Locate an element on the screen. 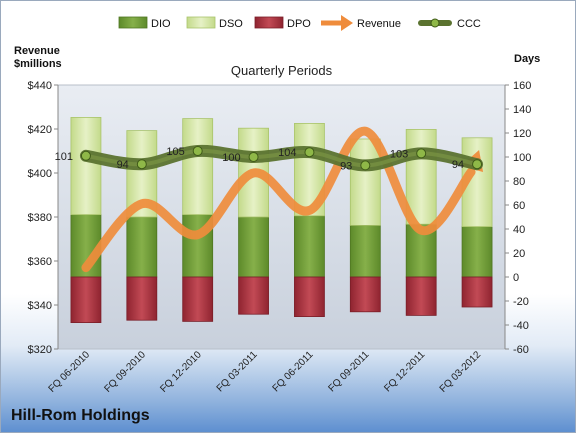  right-tick-label: -60 is located at coordinates (521, 350).